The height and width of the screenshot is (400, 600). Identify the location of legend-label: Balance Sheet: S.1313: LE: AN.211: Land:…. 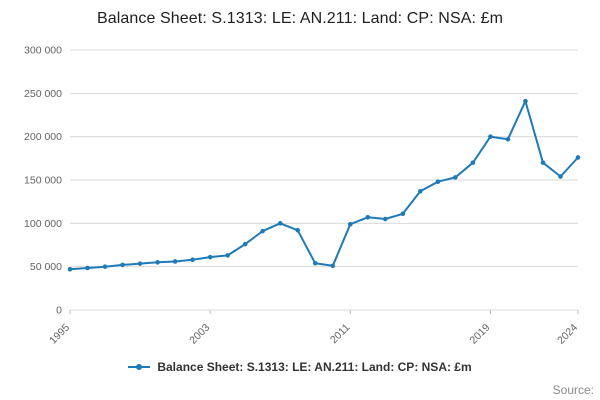
(314, 367).